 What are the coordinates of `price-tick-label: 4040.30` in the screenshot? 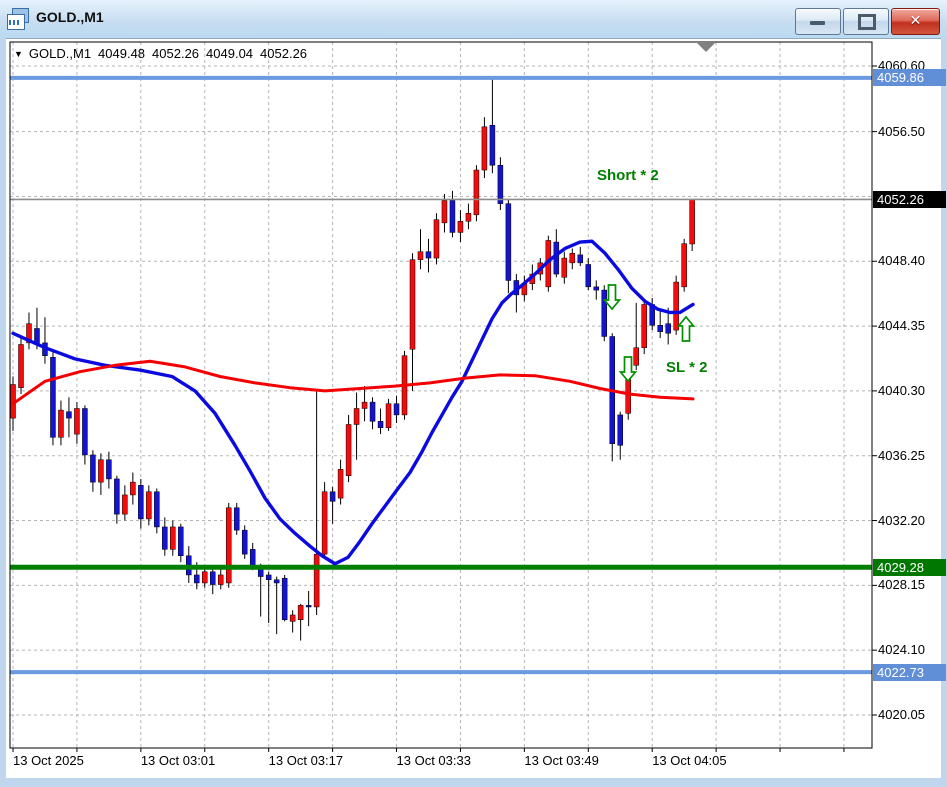 It's located at (901, 390).